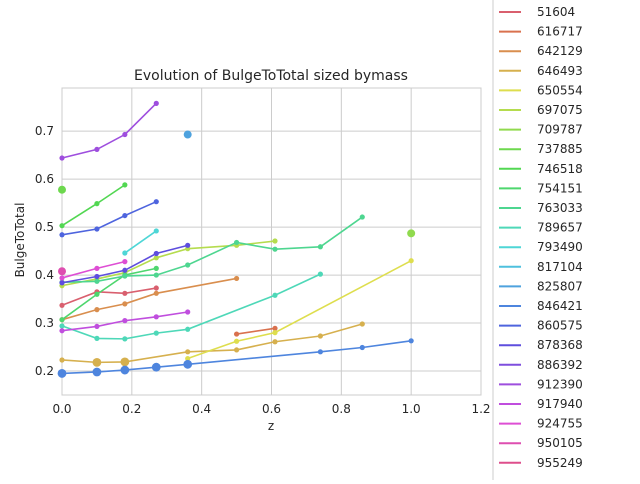 The height and width of the screenshot is (484, 640). Describe the element at coordinates (556, 12) in the screenshot. I see `legend-label: 51604` at that location.